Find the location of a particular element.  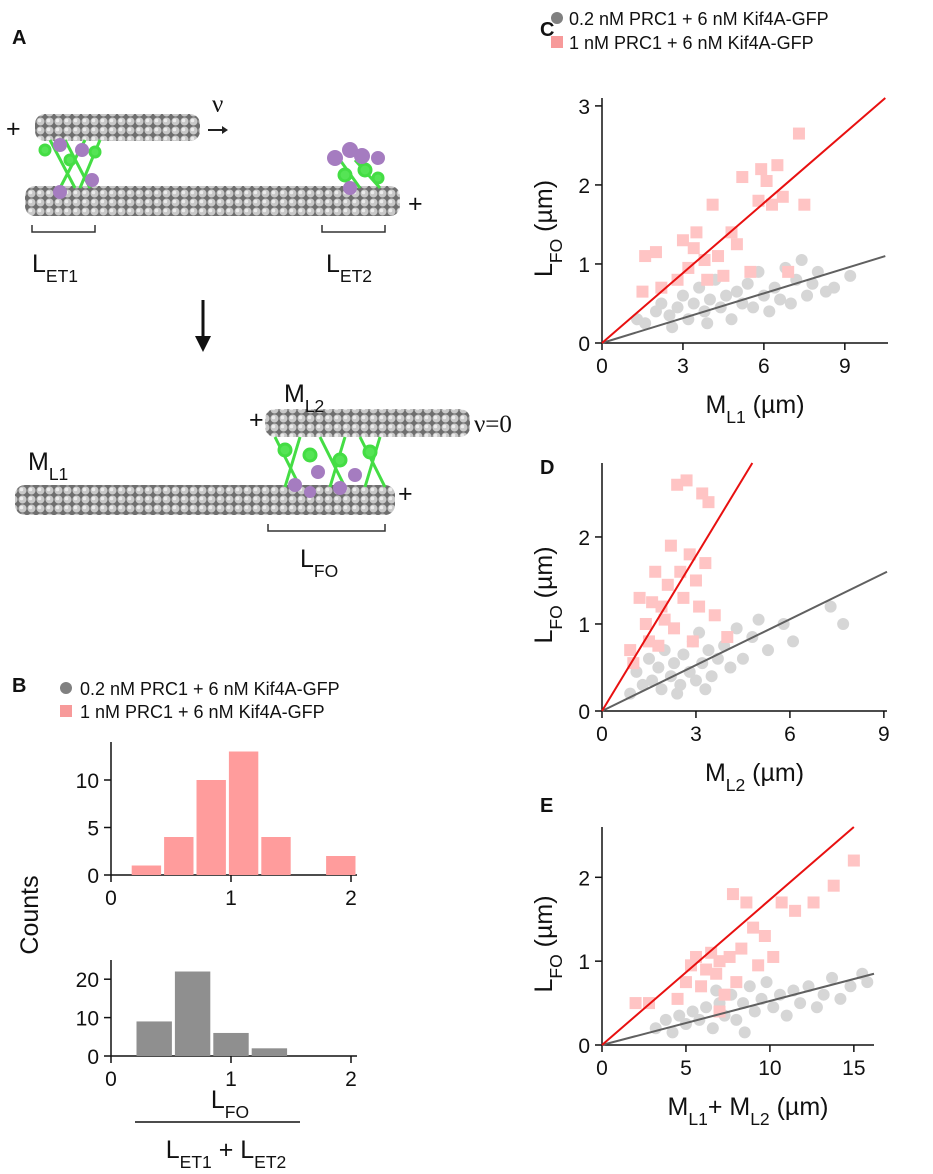

length-label-part: FO is located at coordinates (326, 571).